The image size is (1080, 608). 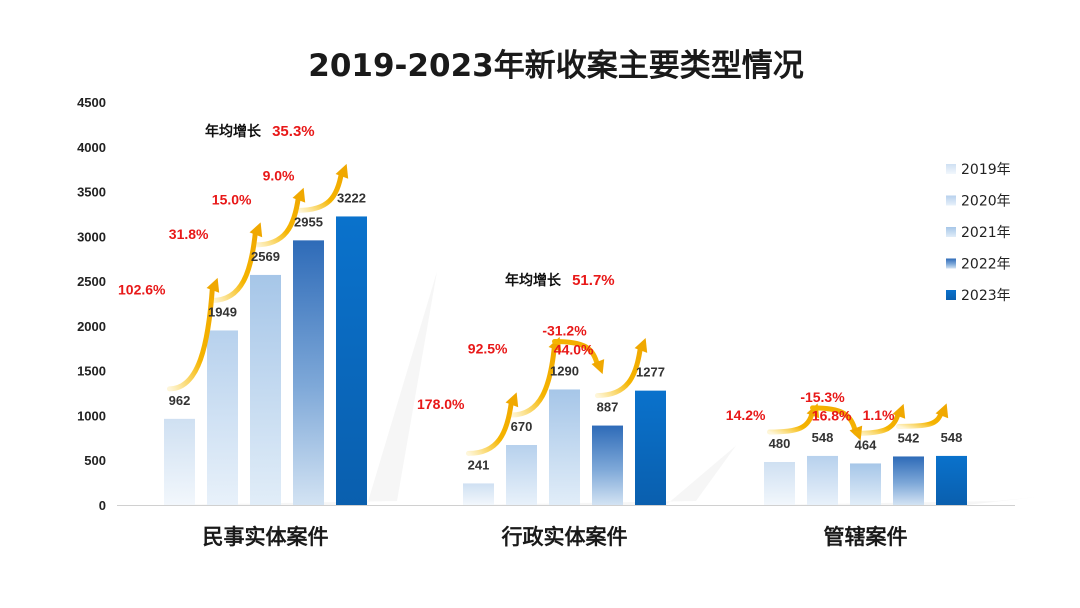 I want to click on value-label: 3222, so click(x=351, y=197).